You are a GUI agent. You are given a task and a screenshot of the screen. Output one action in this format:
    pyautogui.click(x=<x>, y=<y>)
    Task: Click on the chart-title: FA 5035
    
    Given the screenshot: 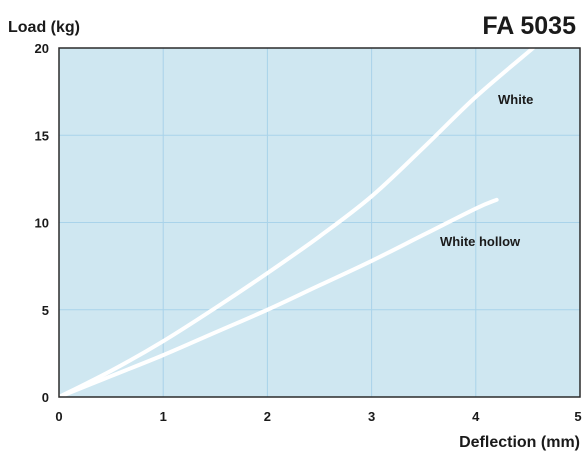 What is the action you would take?
    pyautogui.click(x=529, y=26)
    